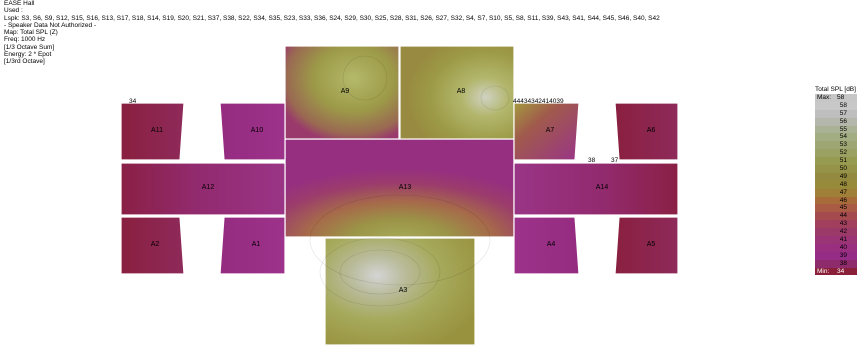 The image size is (857, 348). I want to click on legend-step: 51, so click(836, 161).